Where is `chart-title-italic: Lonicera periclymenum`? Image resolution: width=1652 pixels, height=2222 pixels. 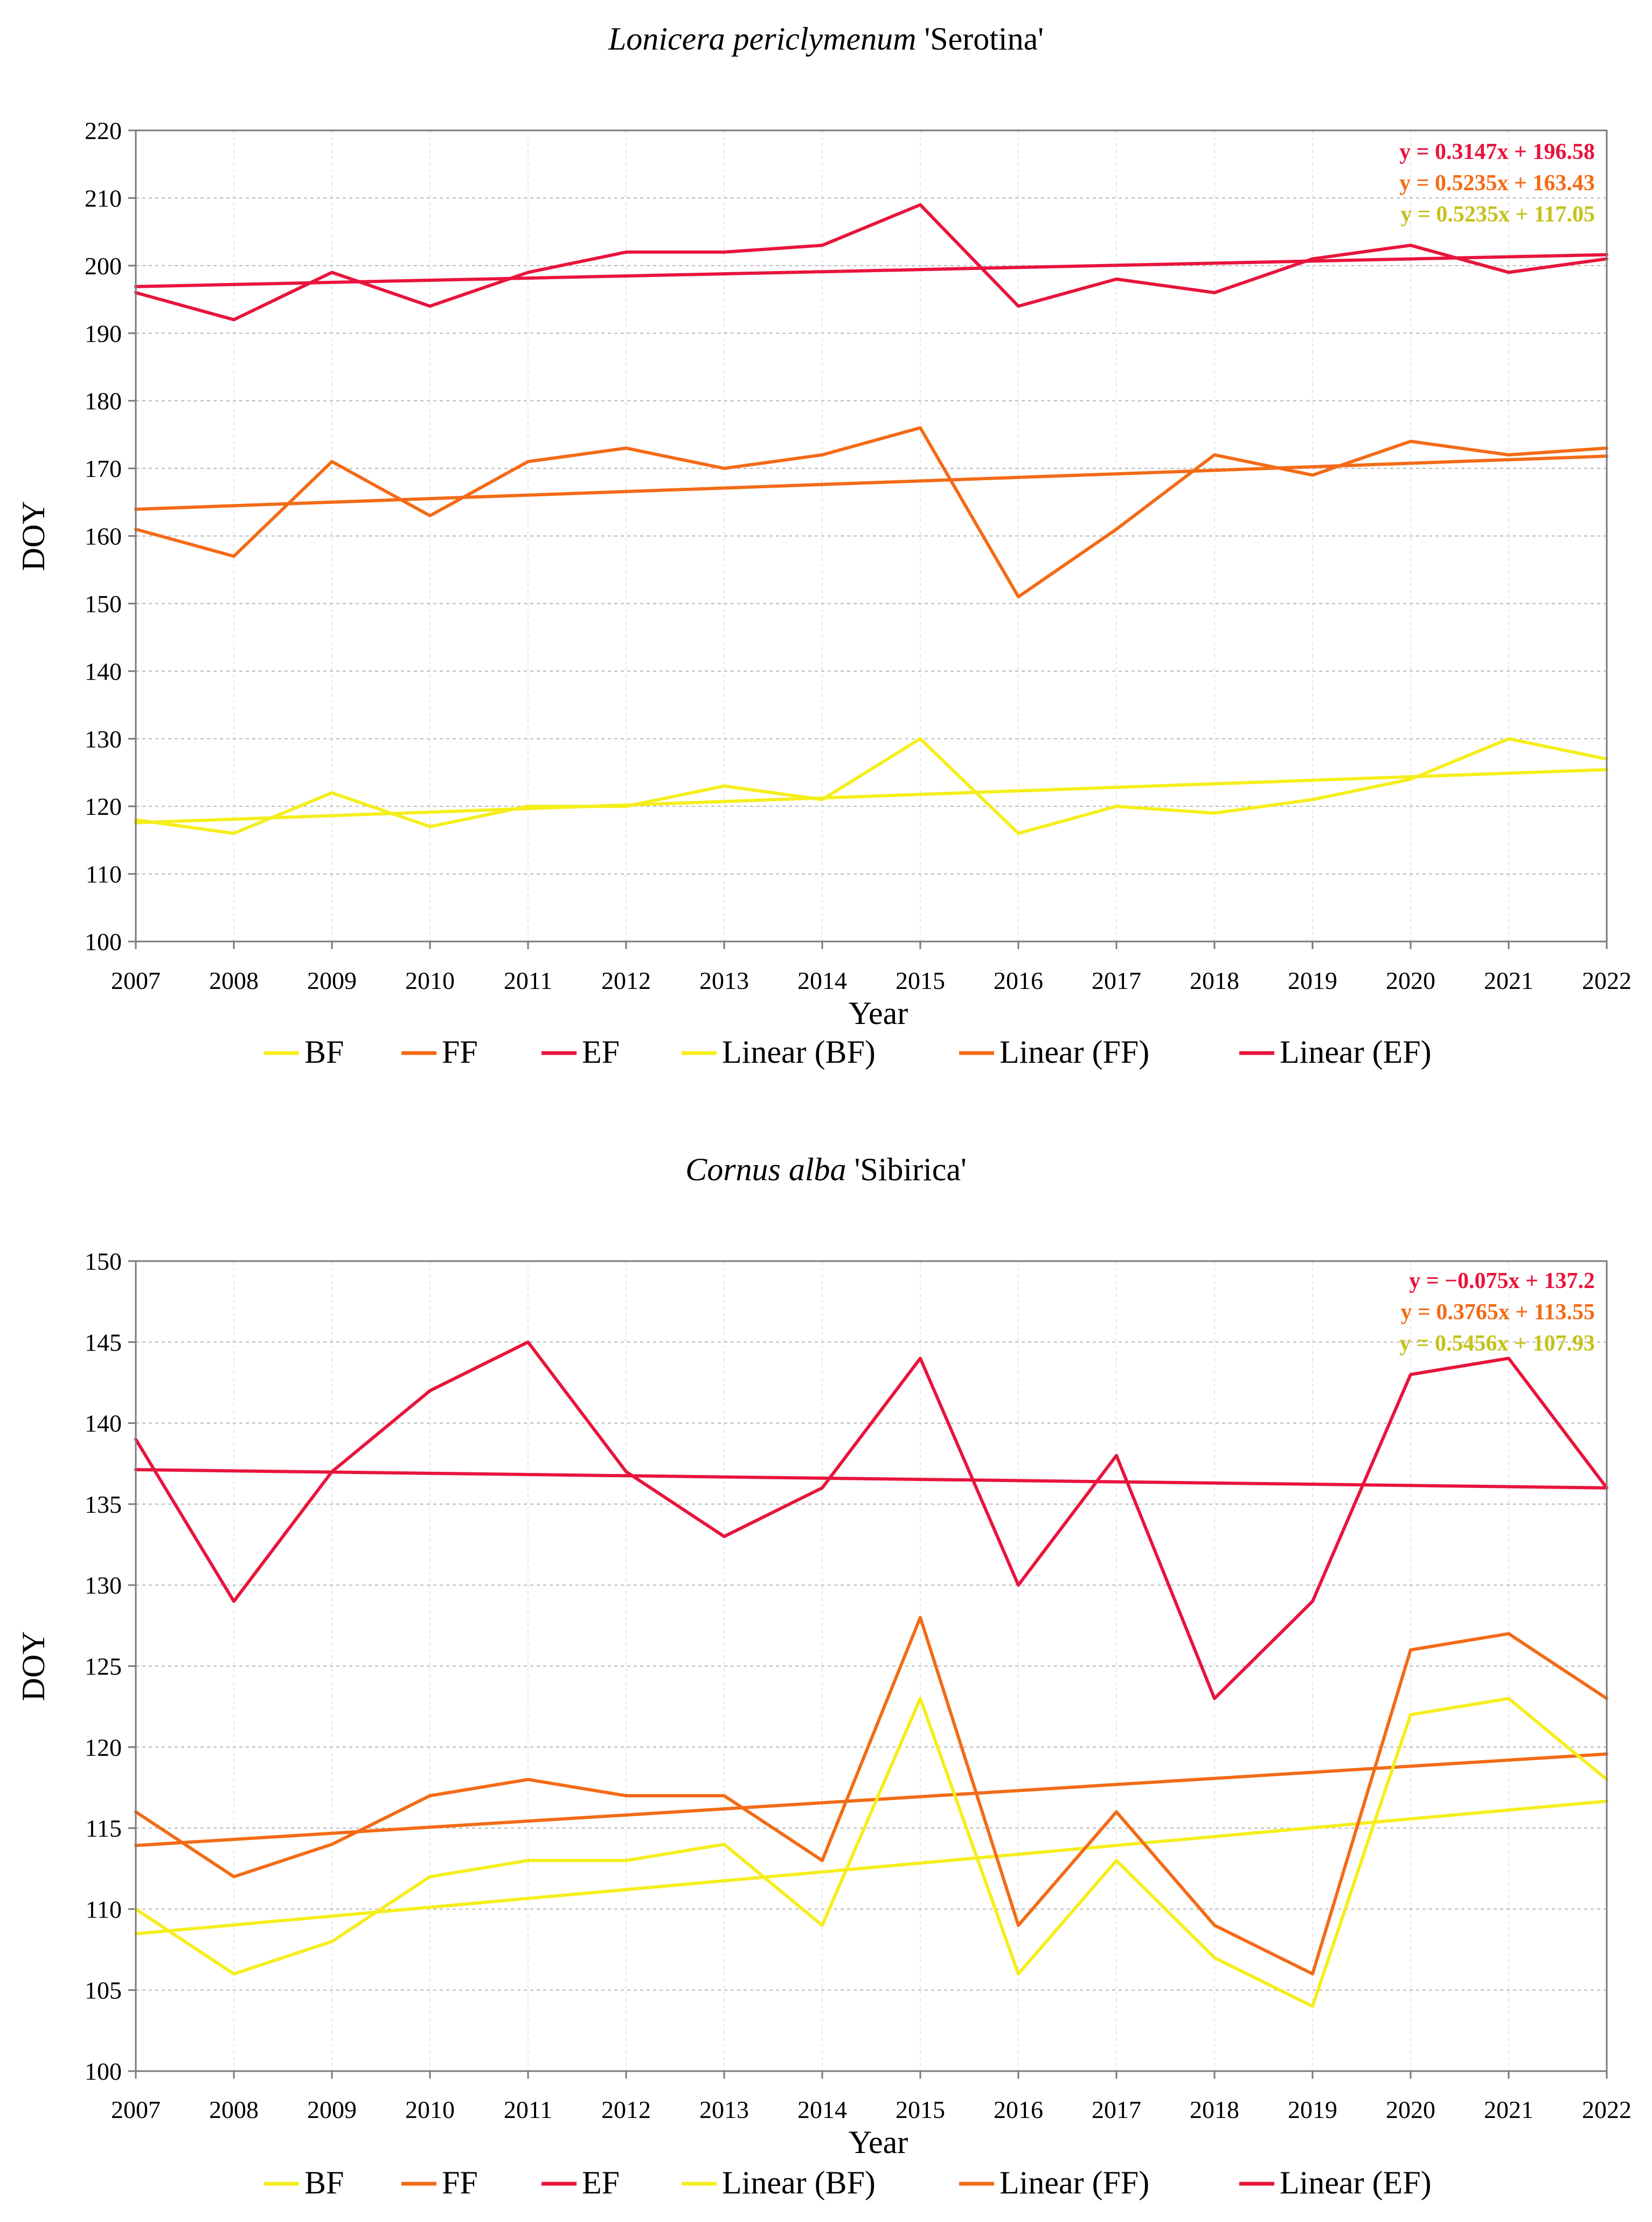 chart-title-italic: Lonicera periclymenum is located at coordinates (762, 39).